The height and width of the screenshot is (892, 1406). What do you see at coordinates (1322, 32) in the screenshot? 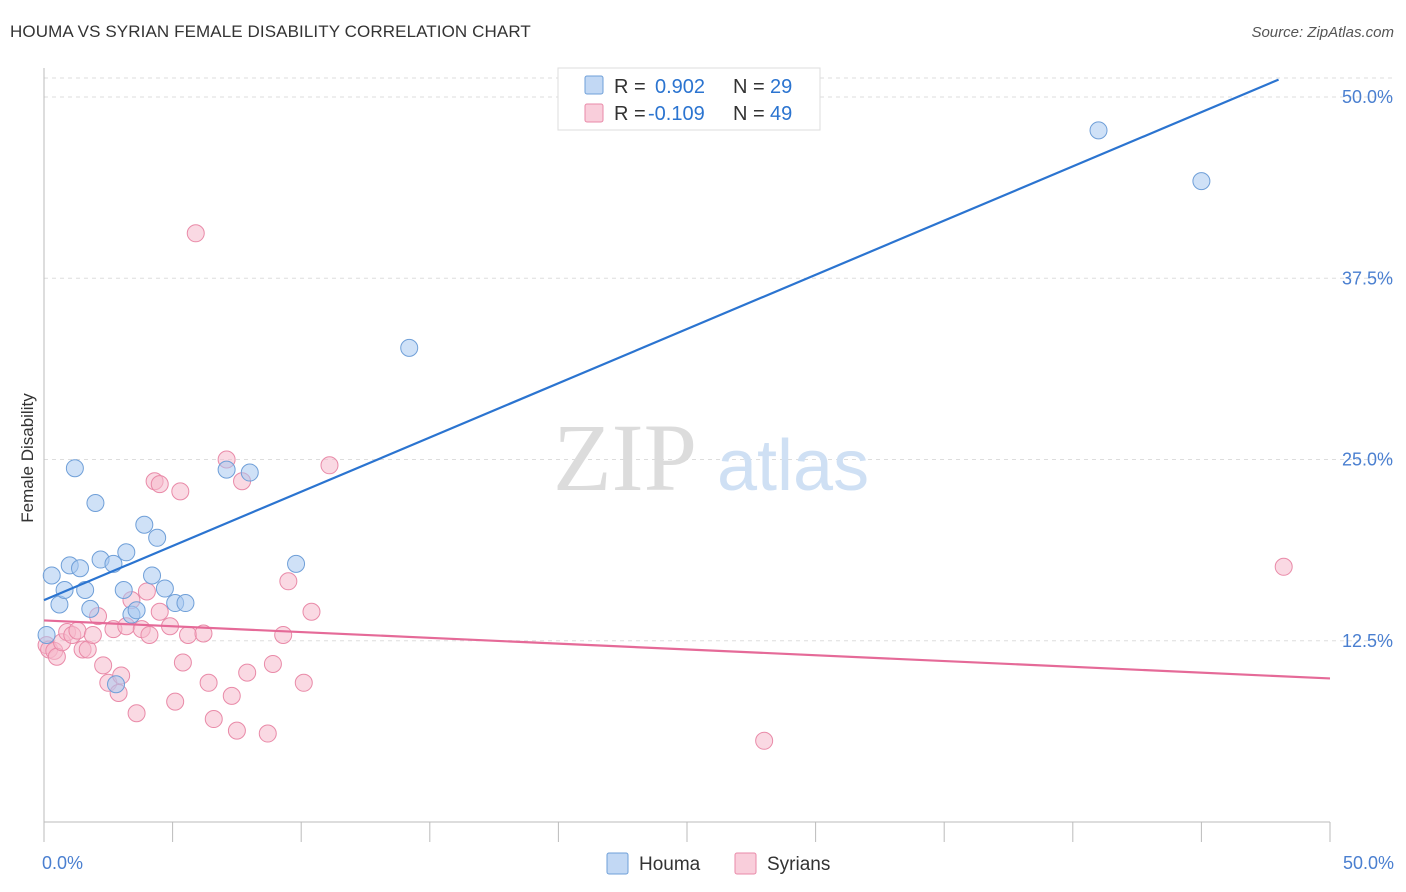
I see `source-label: Source: ZipAtlas.com` at bounding box center [1322, 32].